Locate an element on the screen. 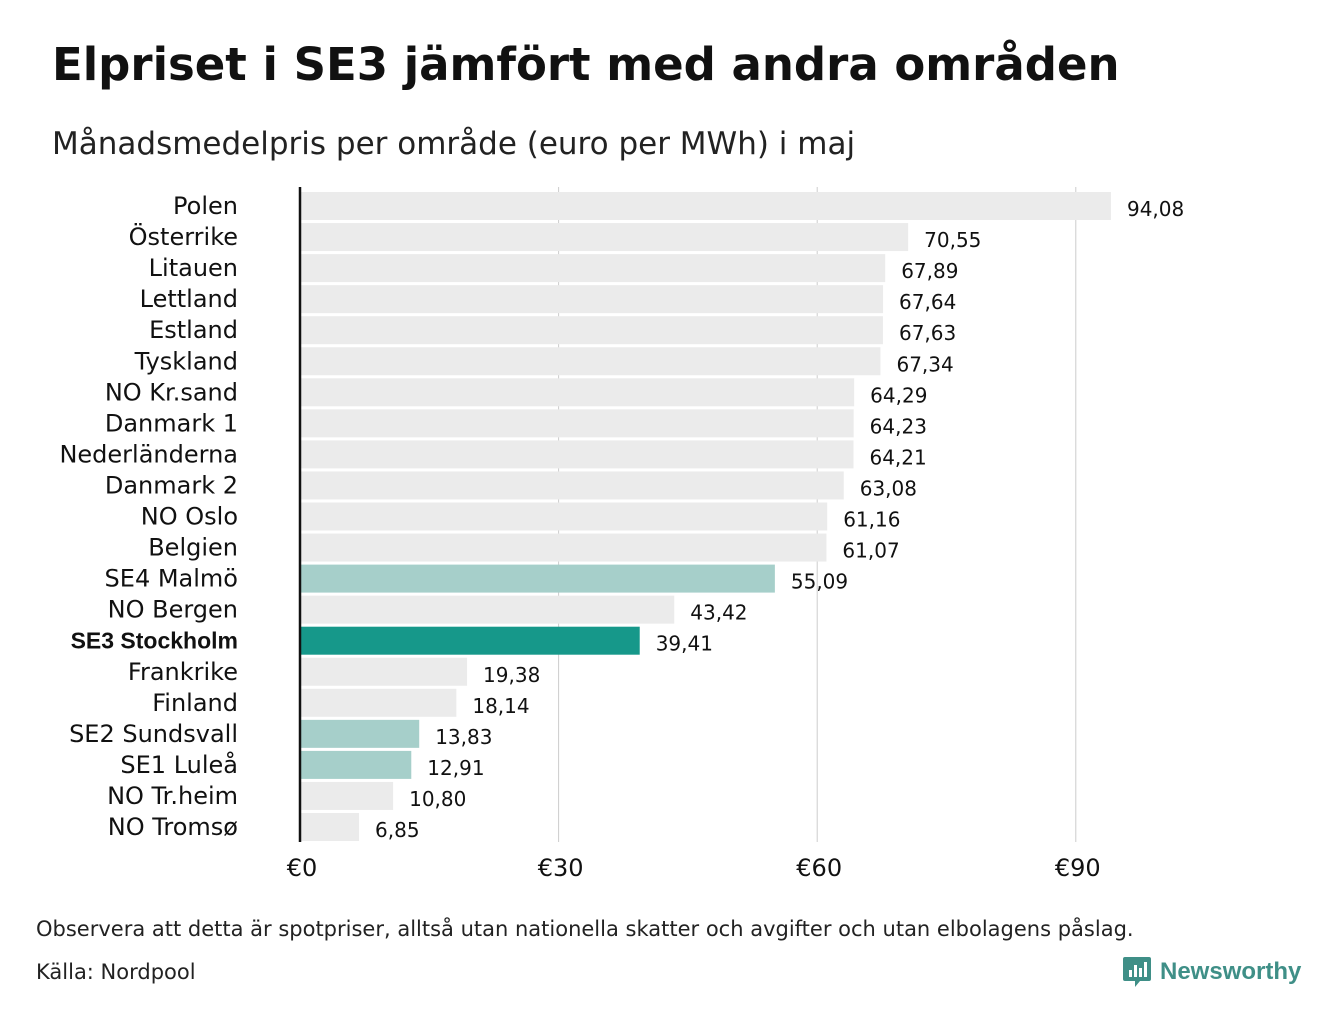 This screenshot has height=1020, width=1340. category-label: Estland is located at coordinates (193, 330).